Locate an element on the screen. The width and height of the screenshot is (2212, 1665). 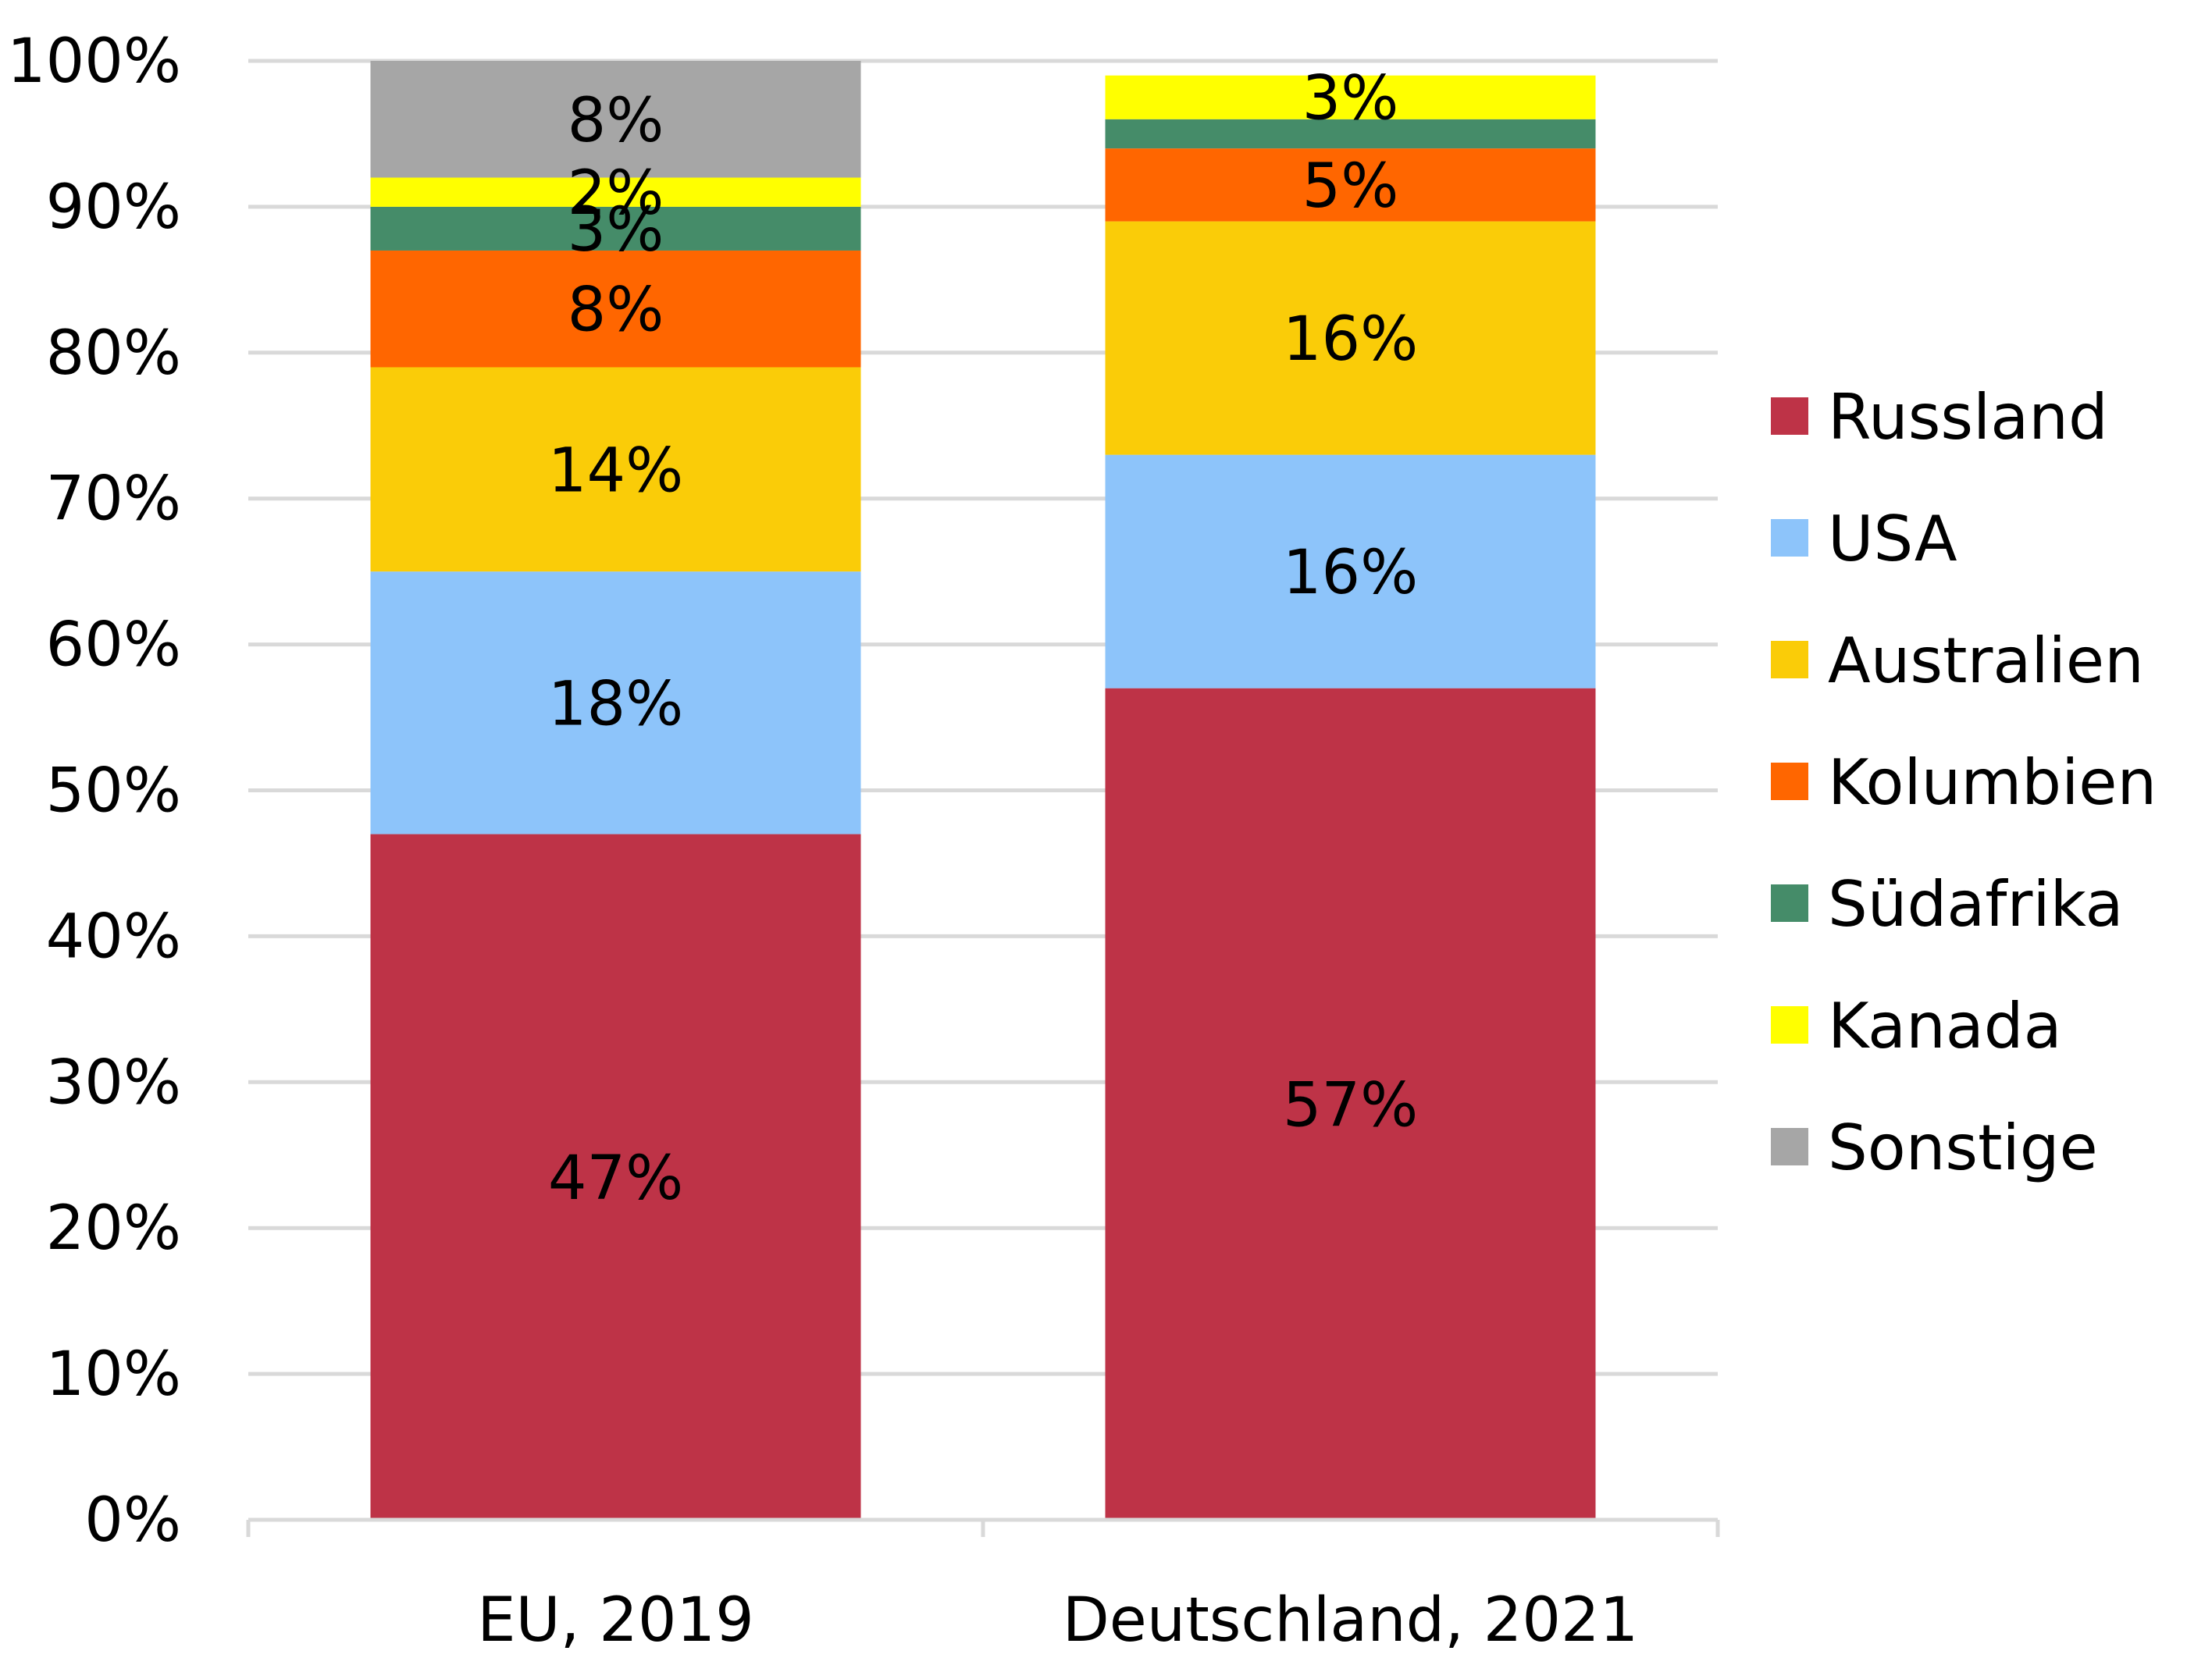
y-tick-label: 50% is located at coordinates (113, 791).